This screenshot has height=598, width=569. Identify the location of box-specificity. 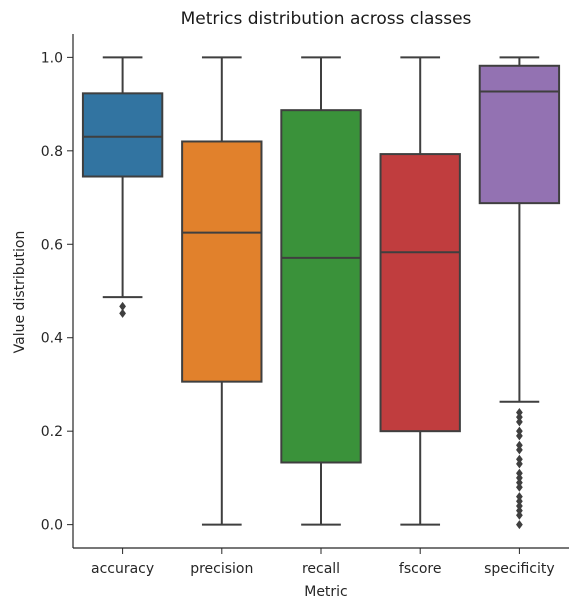
(519, 134).